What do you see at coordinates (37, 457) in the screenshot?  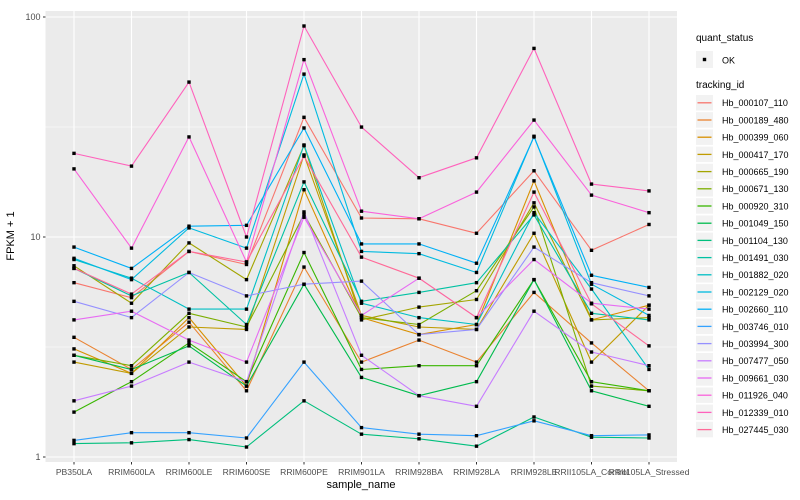 I see `y-tick-label: 1` at bounding box center [37, 457].